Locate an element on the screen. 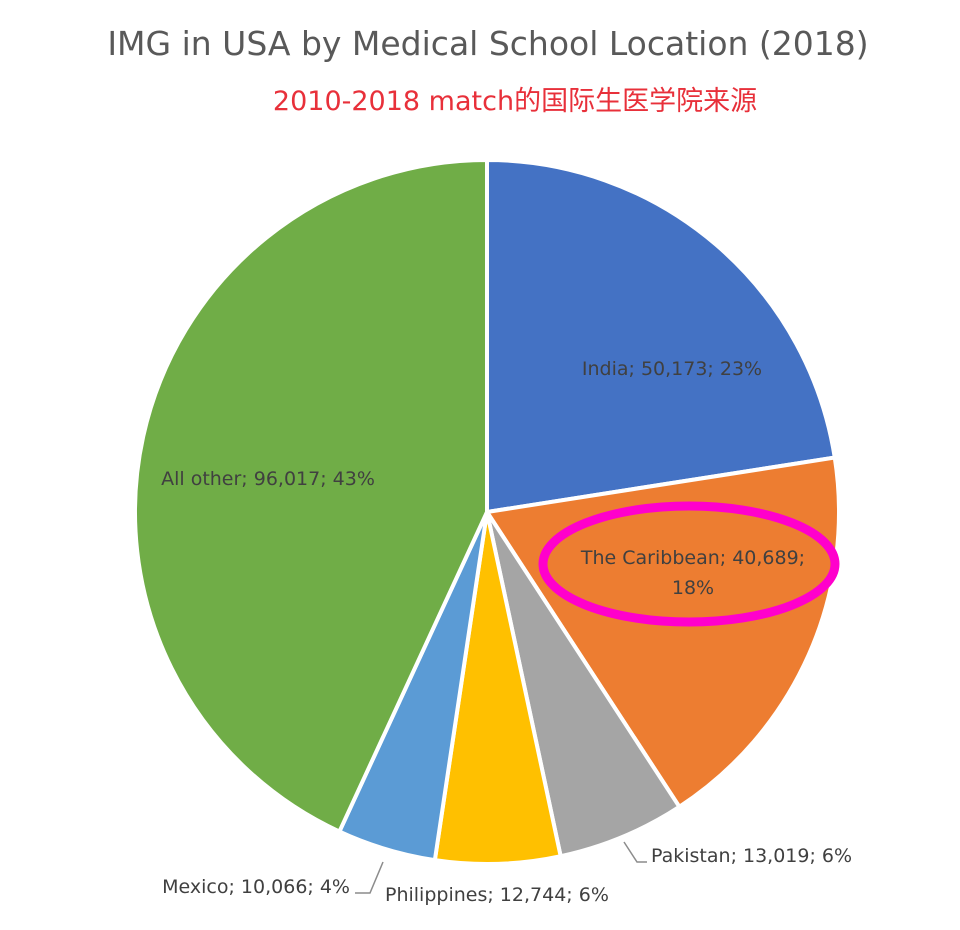 The image size is (960, 930). data-label-all-other: All other; 96,017; 43% is located at coordinates (268, 479).